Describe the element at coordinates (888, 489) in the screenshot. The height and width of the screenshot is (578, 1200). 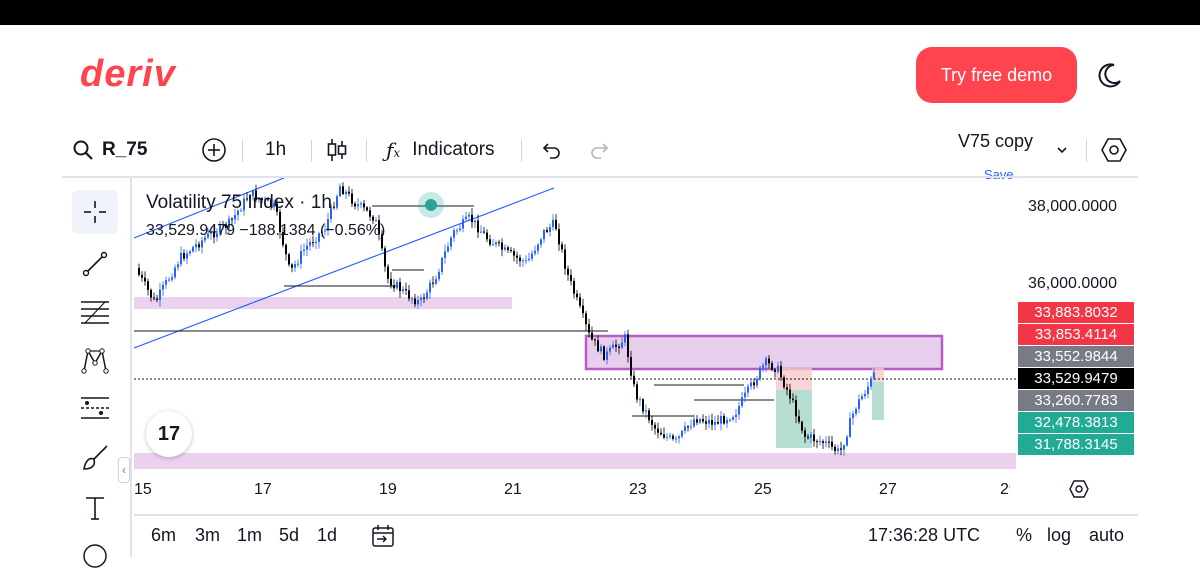
I see `time-label-27: 27` at that location.